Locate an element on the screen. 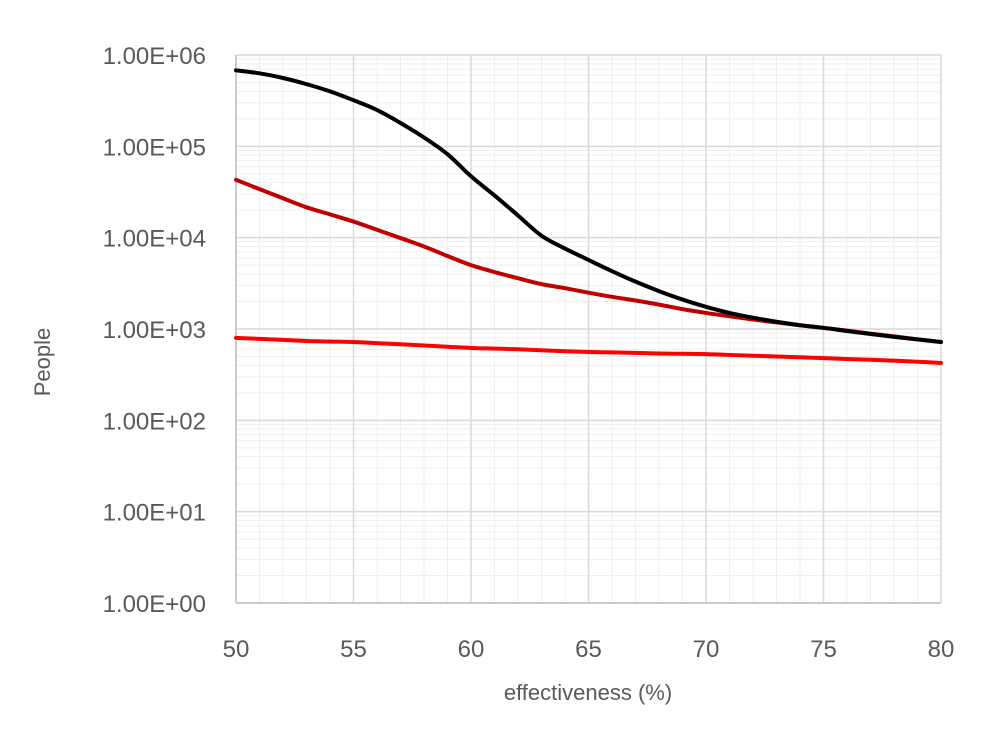 The height and width of the screenshot is (736, 1008). x-tick-label: 80 is located at coordinates (941, 649).